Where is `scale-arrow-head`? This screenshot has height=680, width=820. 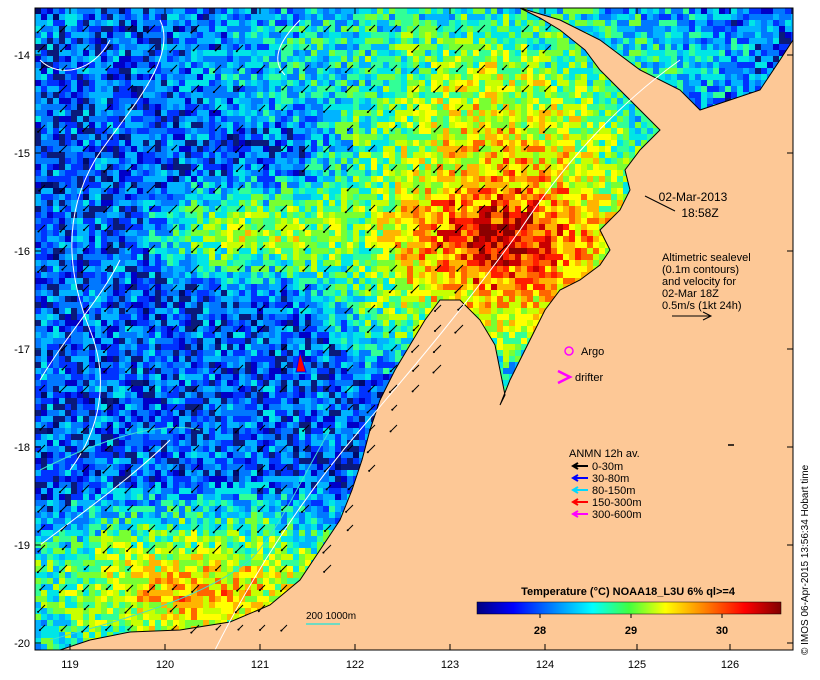
scale-arrow-head is located at coordinates (707, 316).